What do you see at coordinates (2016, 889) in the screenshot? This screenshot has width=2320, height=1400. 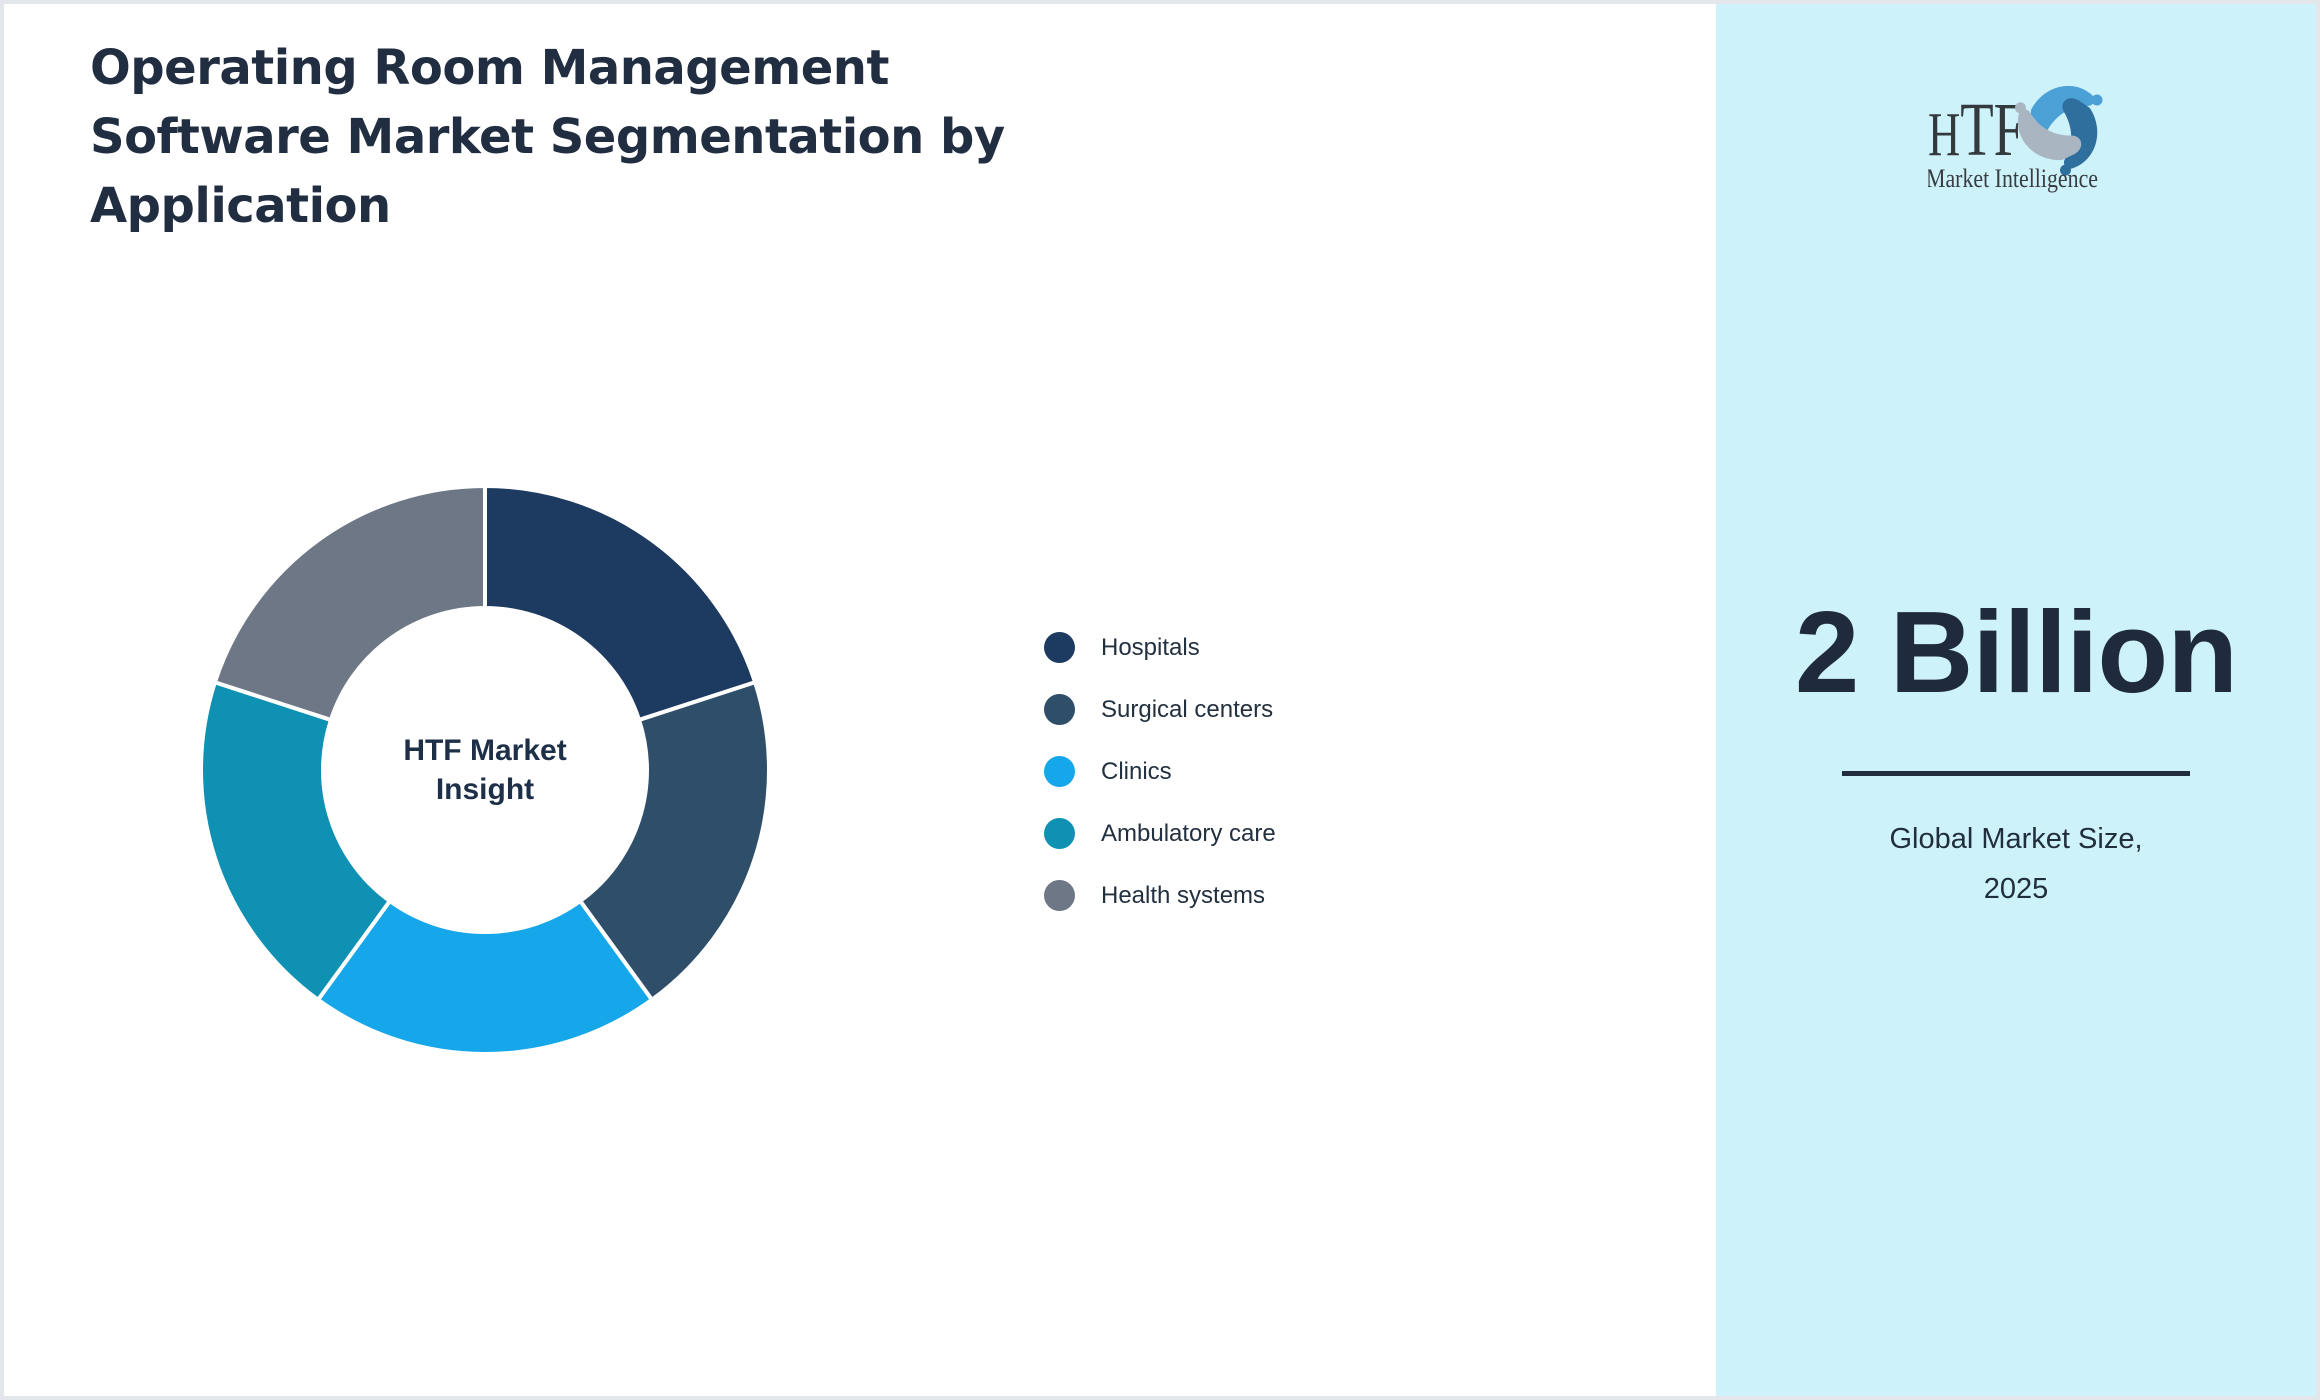 I see `market-size-caption-line-2: 2025` at bounding box center [2016, 889].